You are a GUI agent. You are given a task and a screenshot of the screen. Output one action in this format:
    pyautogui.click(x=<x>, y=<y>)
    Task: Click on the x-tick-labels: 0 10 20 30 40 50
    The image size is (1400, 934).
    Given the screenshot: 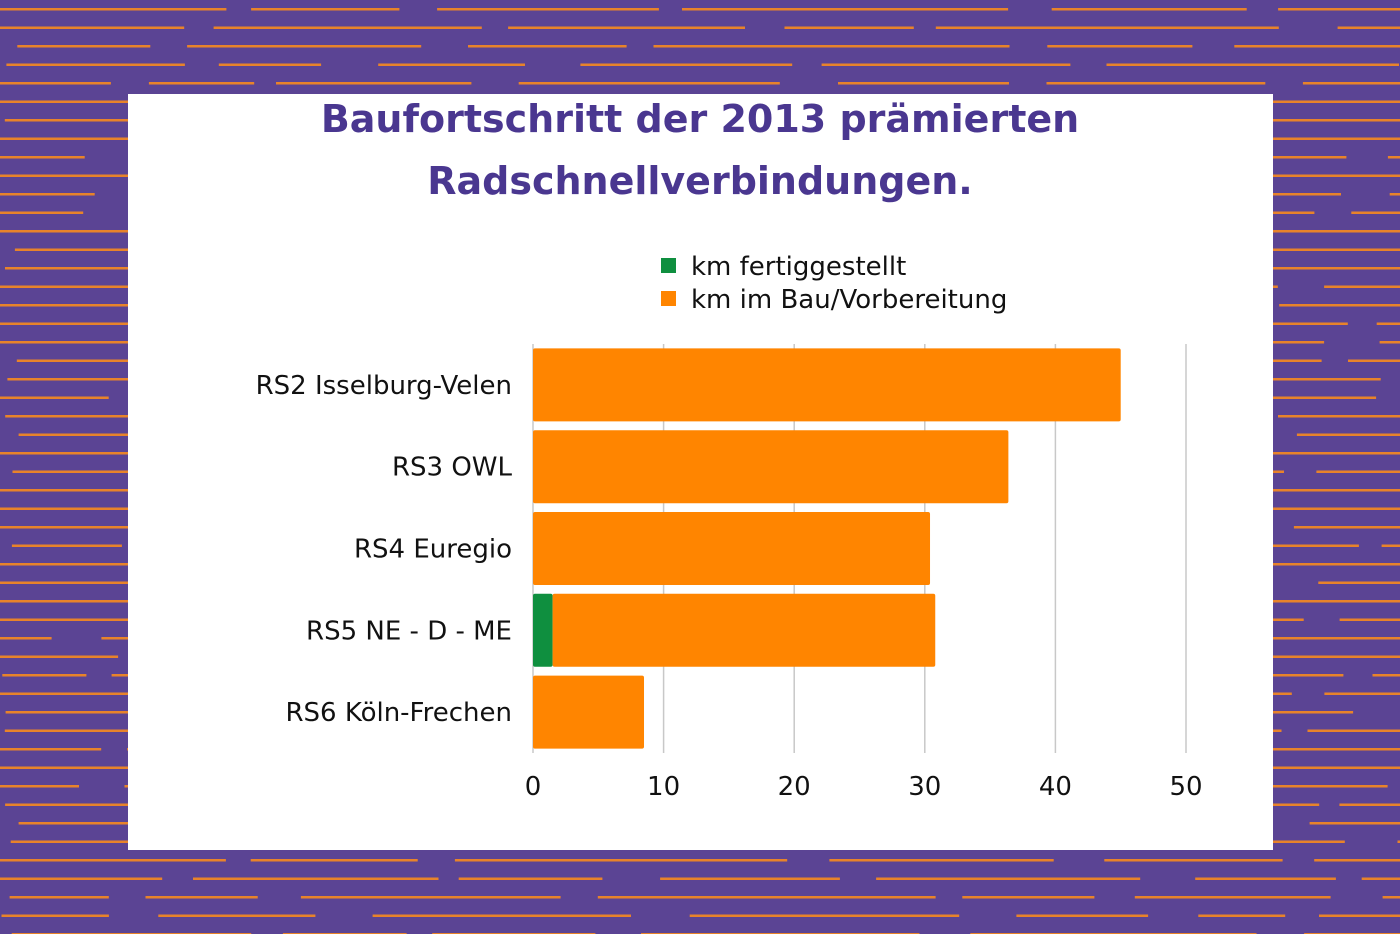 What is the action you would take?
    pyautogui.click(x=864, y=787)
    